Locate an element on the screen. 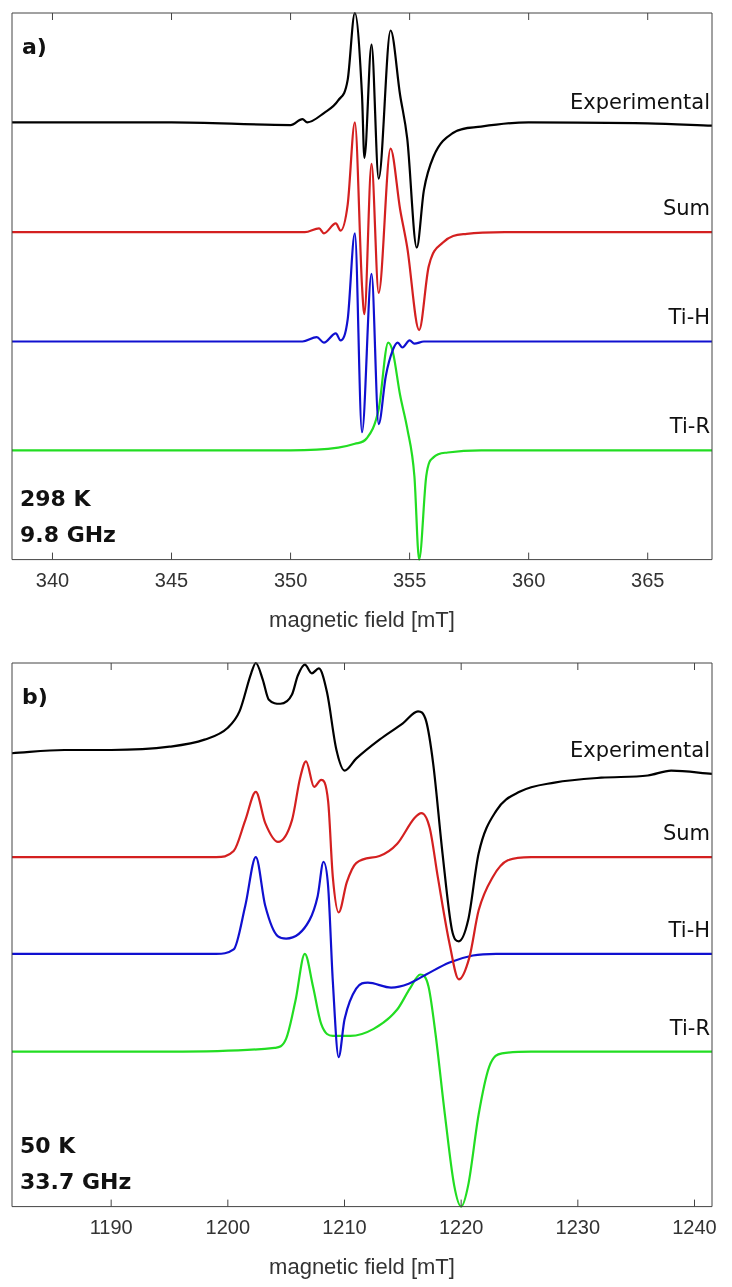 This screenshot has height=1287, width=732. x-tick-label: 1240 is located at coordinates (694, 1227).